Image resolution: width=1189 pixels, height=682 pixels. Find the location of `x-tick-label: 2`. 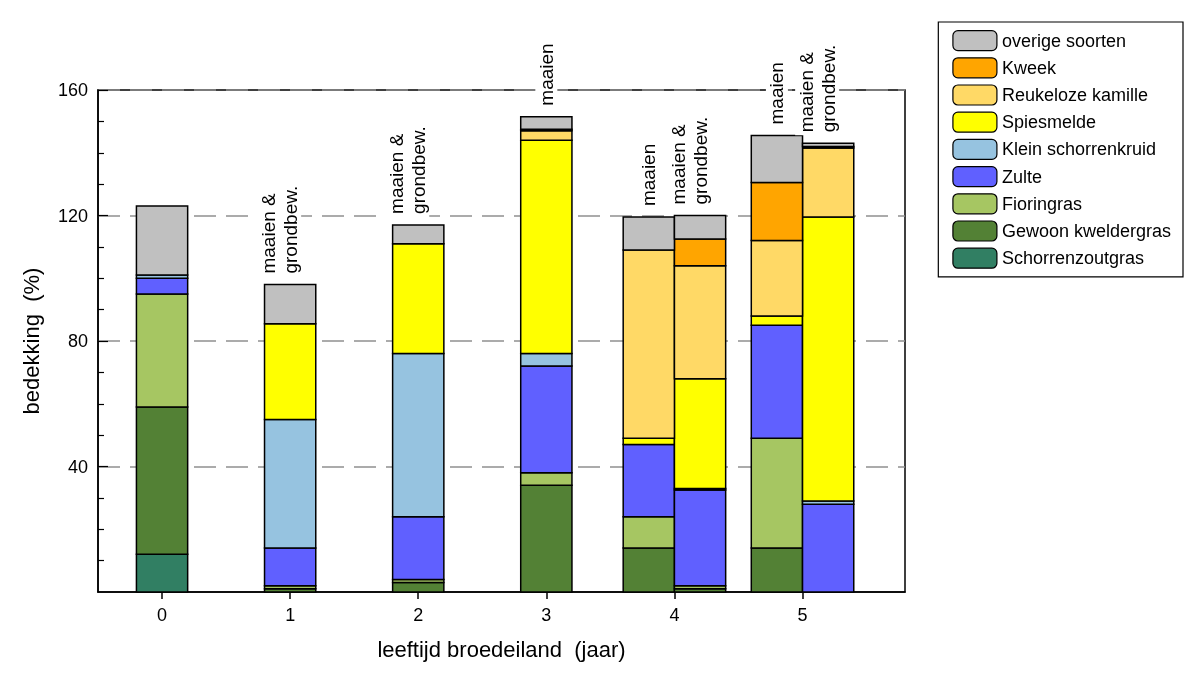

x-tick-label: 2 is located at coordinates (418, 615).